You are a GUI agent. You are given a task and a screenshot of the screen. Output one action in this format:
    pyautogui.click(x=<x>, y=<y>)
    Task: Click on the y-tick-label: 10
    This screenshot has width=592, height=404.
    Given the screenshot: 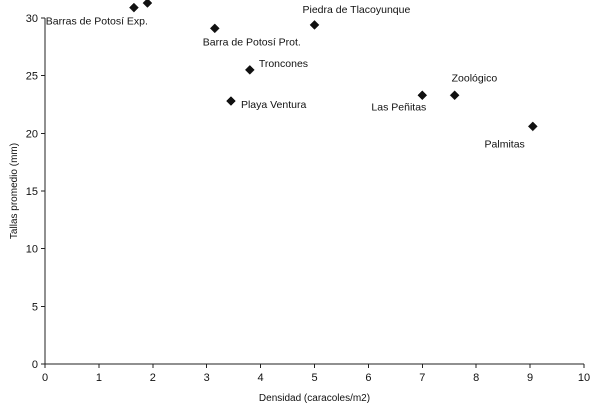 What is the action you would take?
    pyautogui.click(x=32, y=250)
    